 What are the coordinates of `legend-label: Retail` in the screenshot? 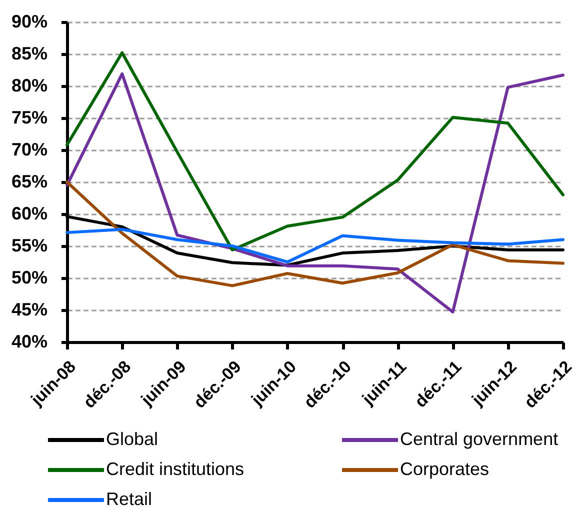 It's located at (129, 499).